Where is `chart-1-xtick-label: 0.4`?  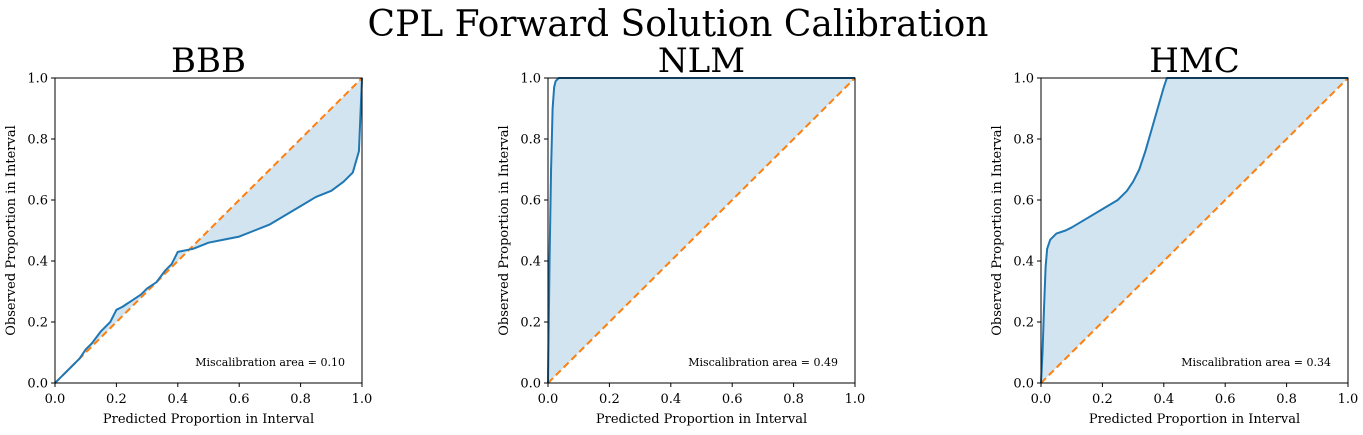 chart-1-xtick-label: 0.4 is located at coordinates (670, 399).